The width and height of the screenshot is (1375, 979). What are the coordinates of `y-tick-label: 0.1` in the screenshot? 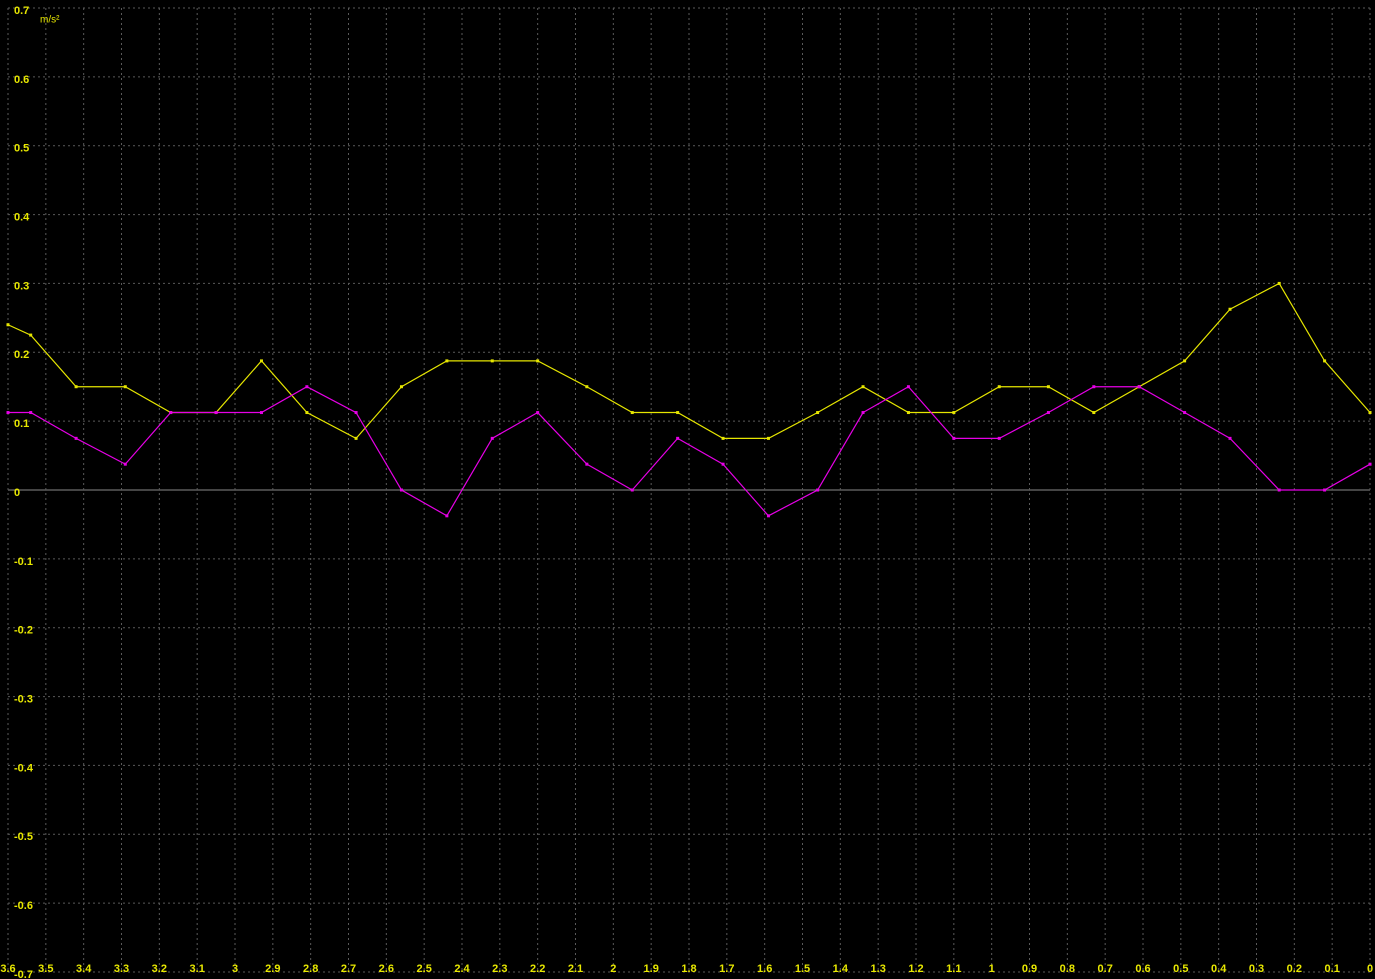 It's located at (21, 424).